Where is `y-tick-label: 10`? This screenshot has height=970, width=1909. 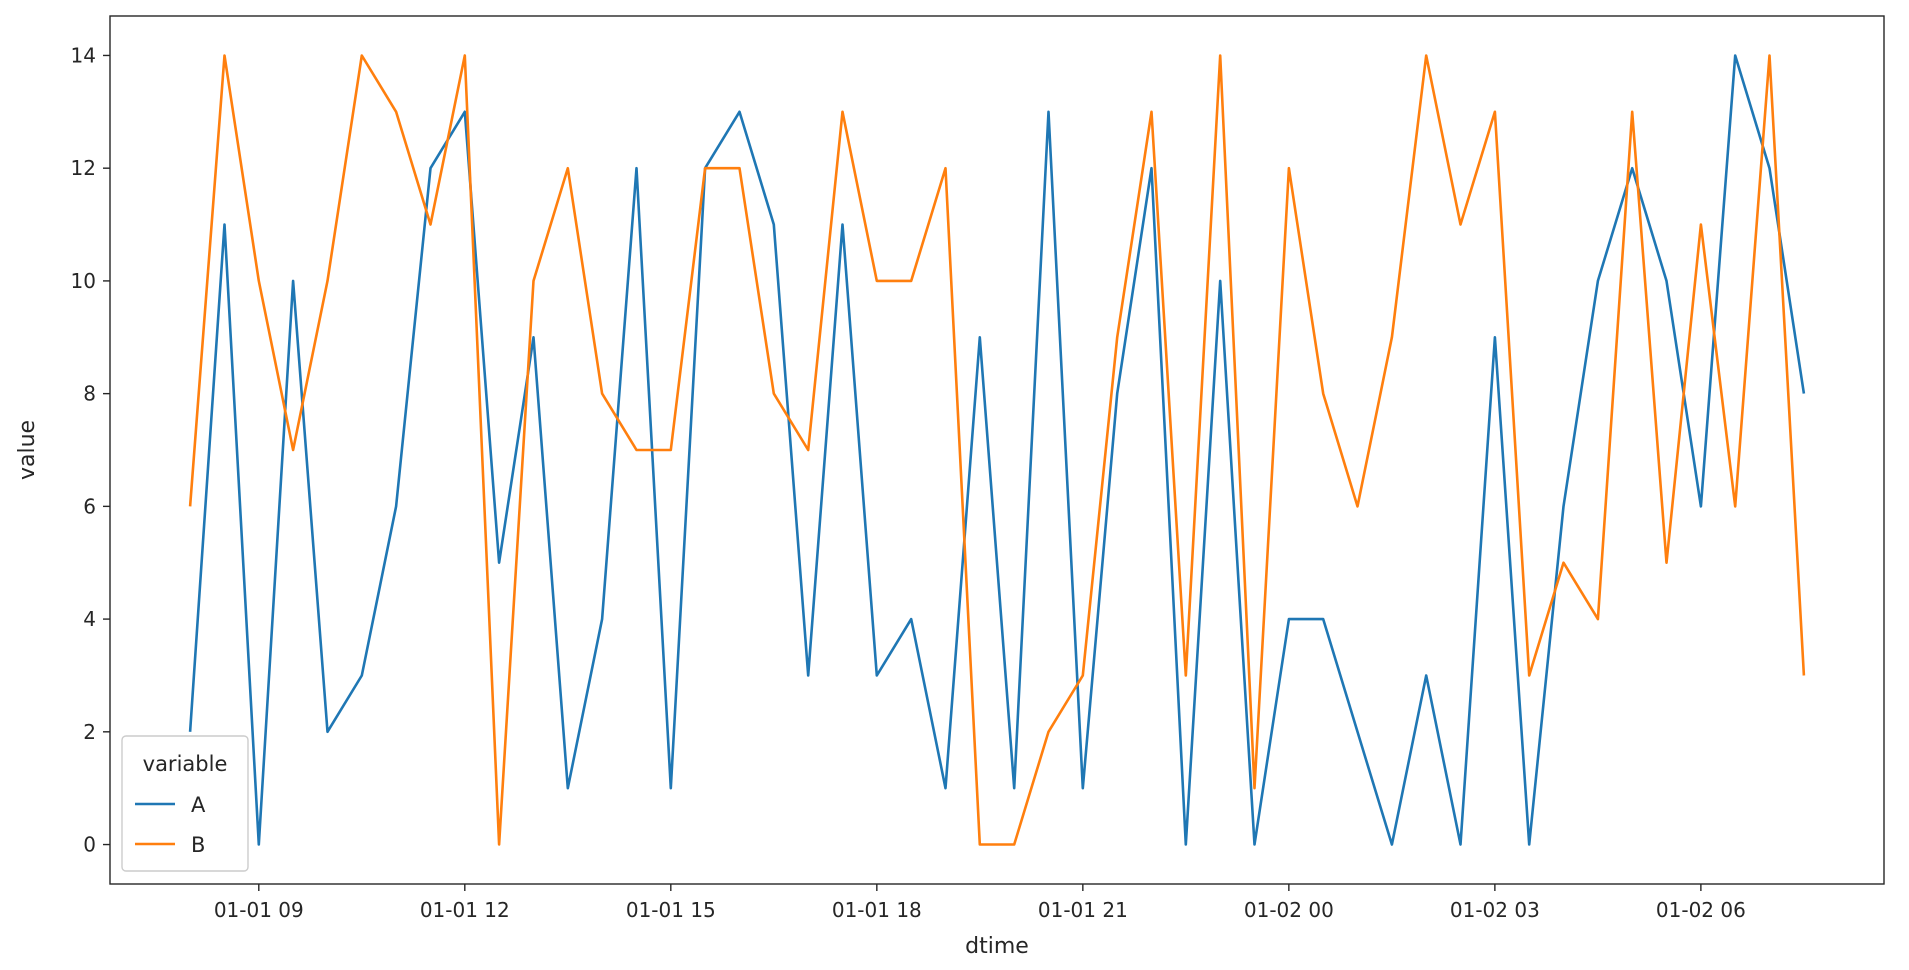
y-tick-label: 10 is located at coordinates (83, 281).